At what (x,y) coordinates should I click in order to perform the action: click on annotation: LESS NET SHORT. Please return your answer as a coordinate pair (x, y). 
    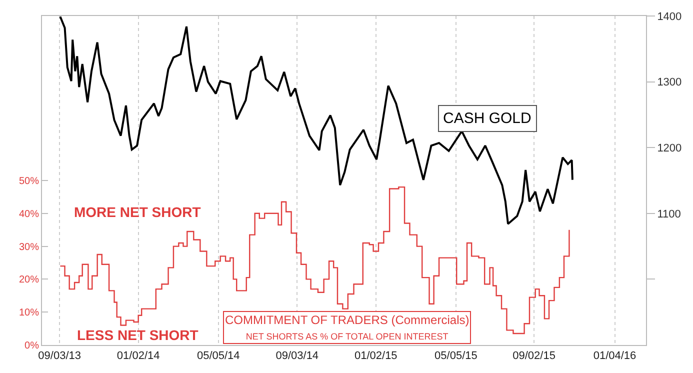
    Looking at the image, I should click on (138, 335).